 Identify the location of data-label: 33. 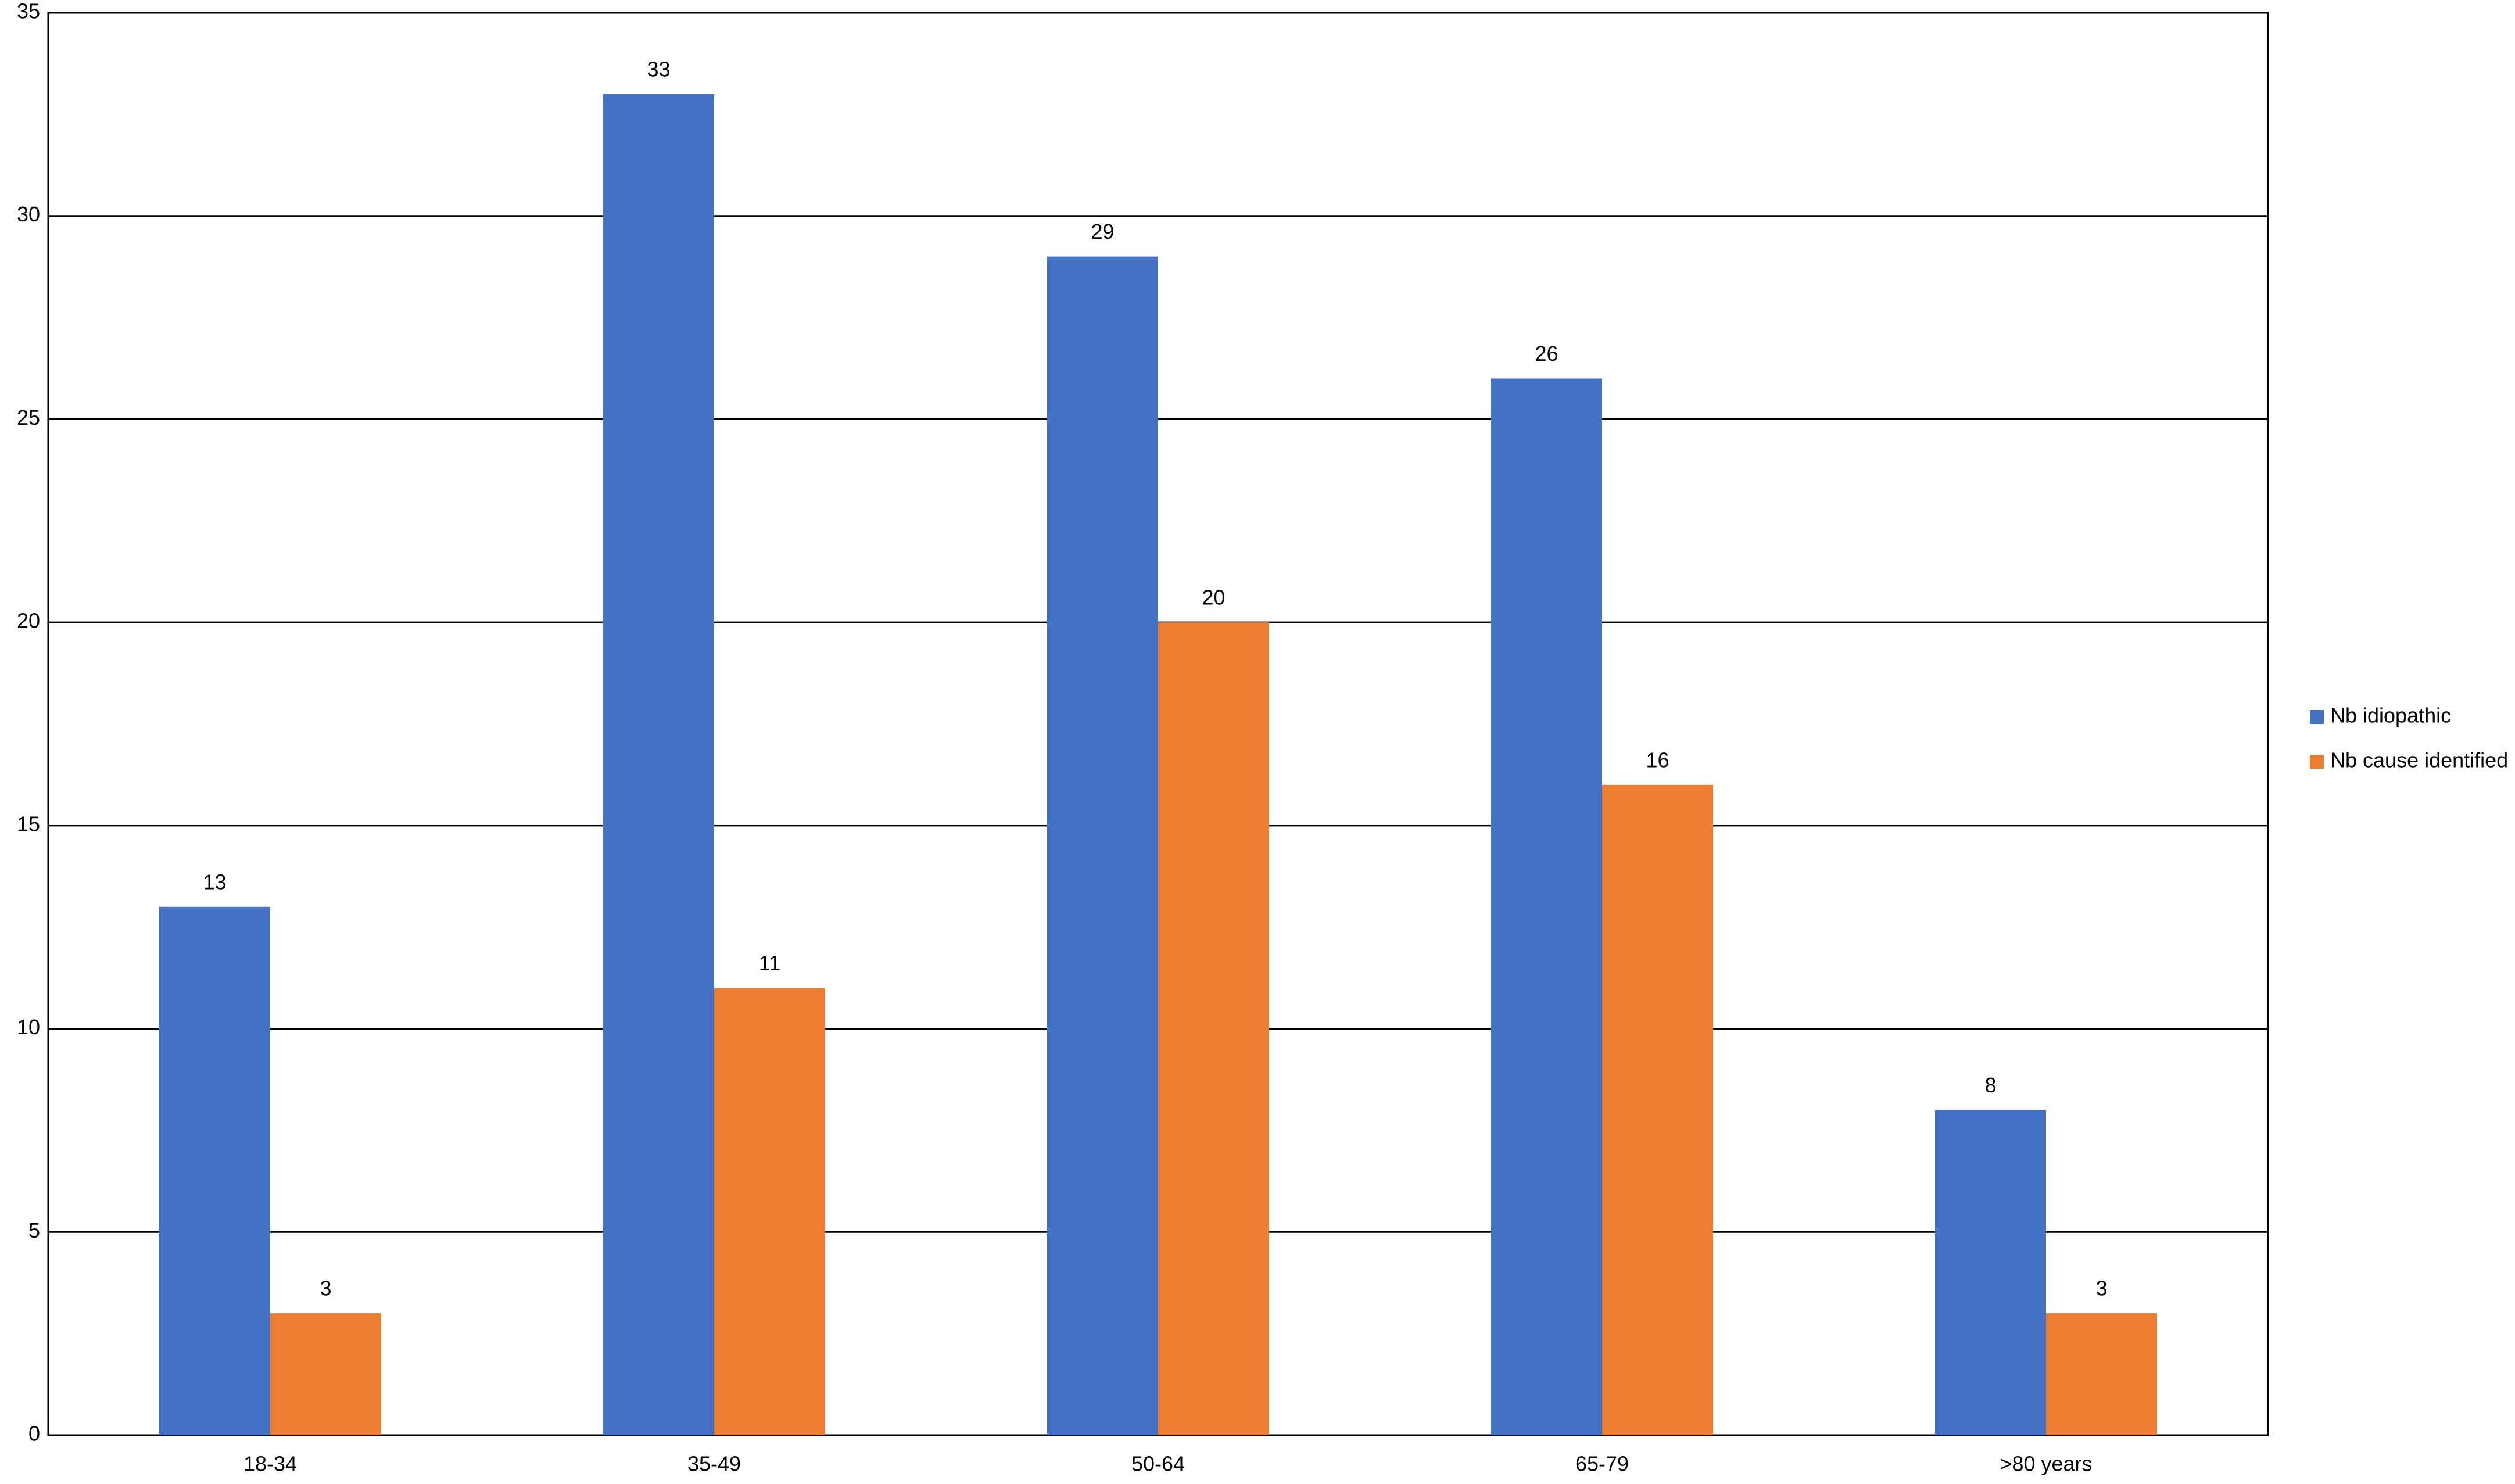
(658, 69).